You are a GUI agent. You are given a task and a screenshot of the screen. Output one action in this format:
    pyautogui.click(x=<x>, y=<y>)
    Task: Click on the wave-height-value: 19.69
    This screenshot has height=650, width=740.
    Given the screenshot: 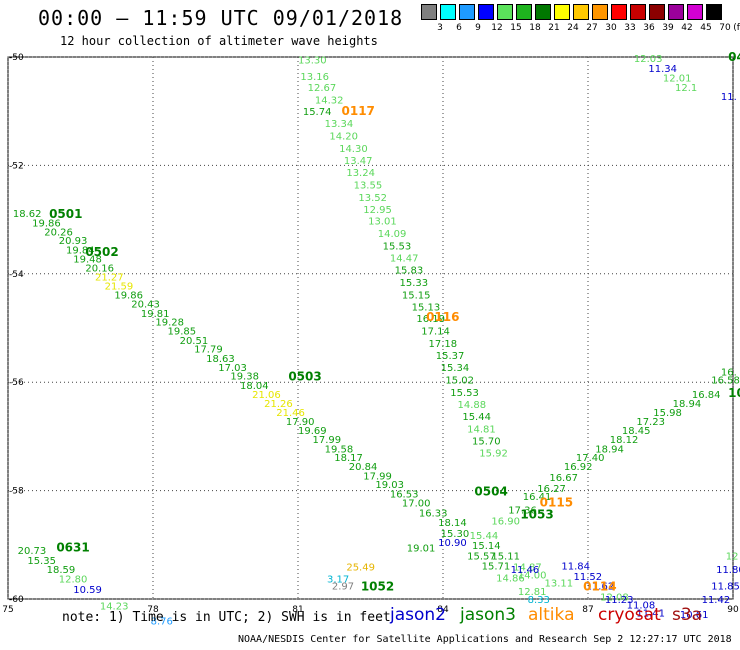 What is the action you would take?
    pyautogui.click(x=312, y=431)
    